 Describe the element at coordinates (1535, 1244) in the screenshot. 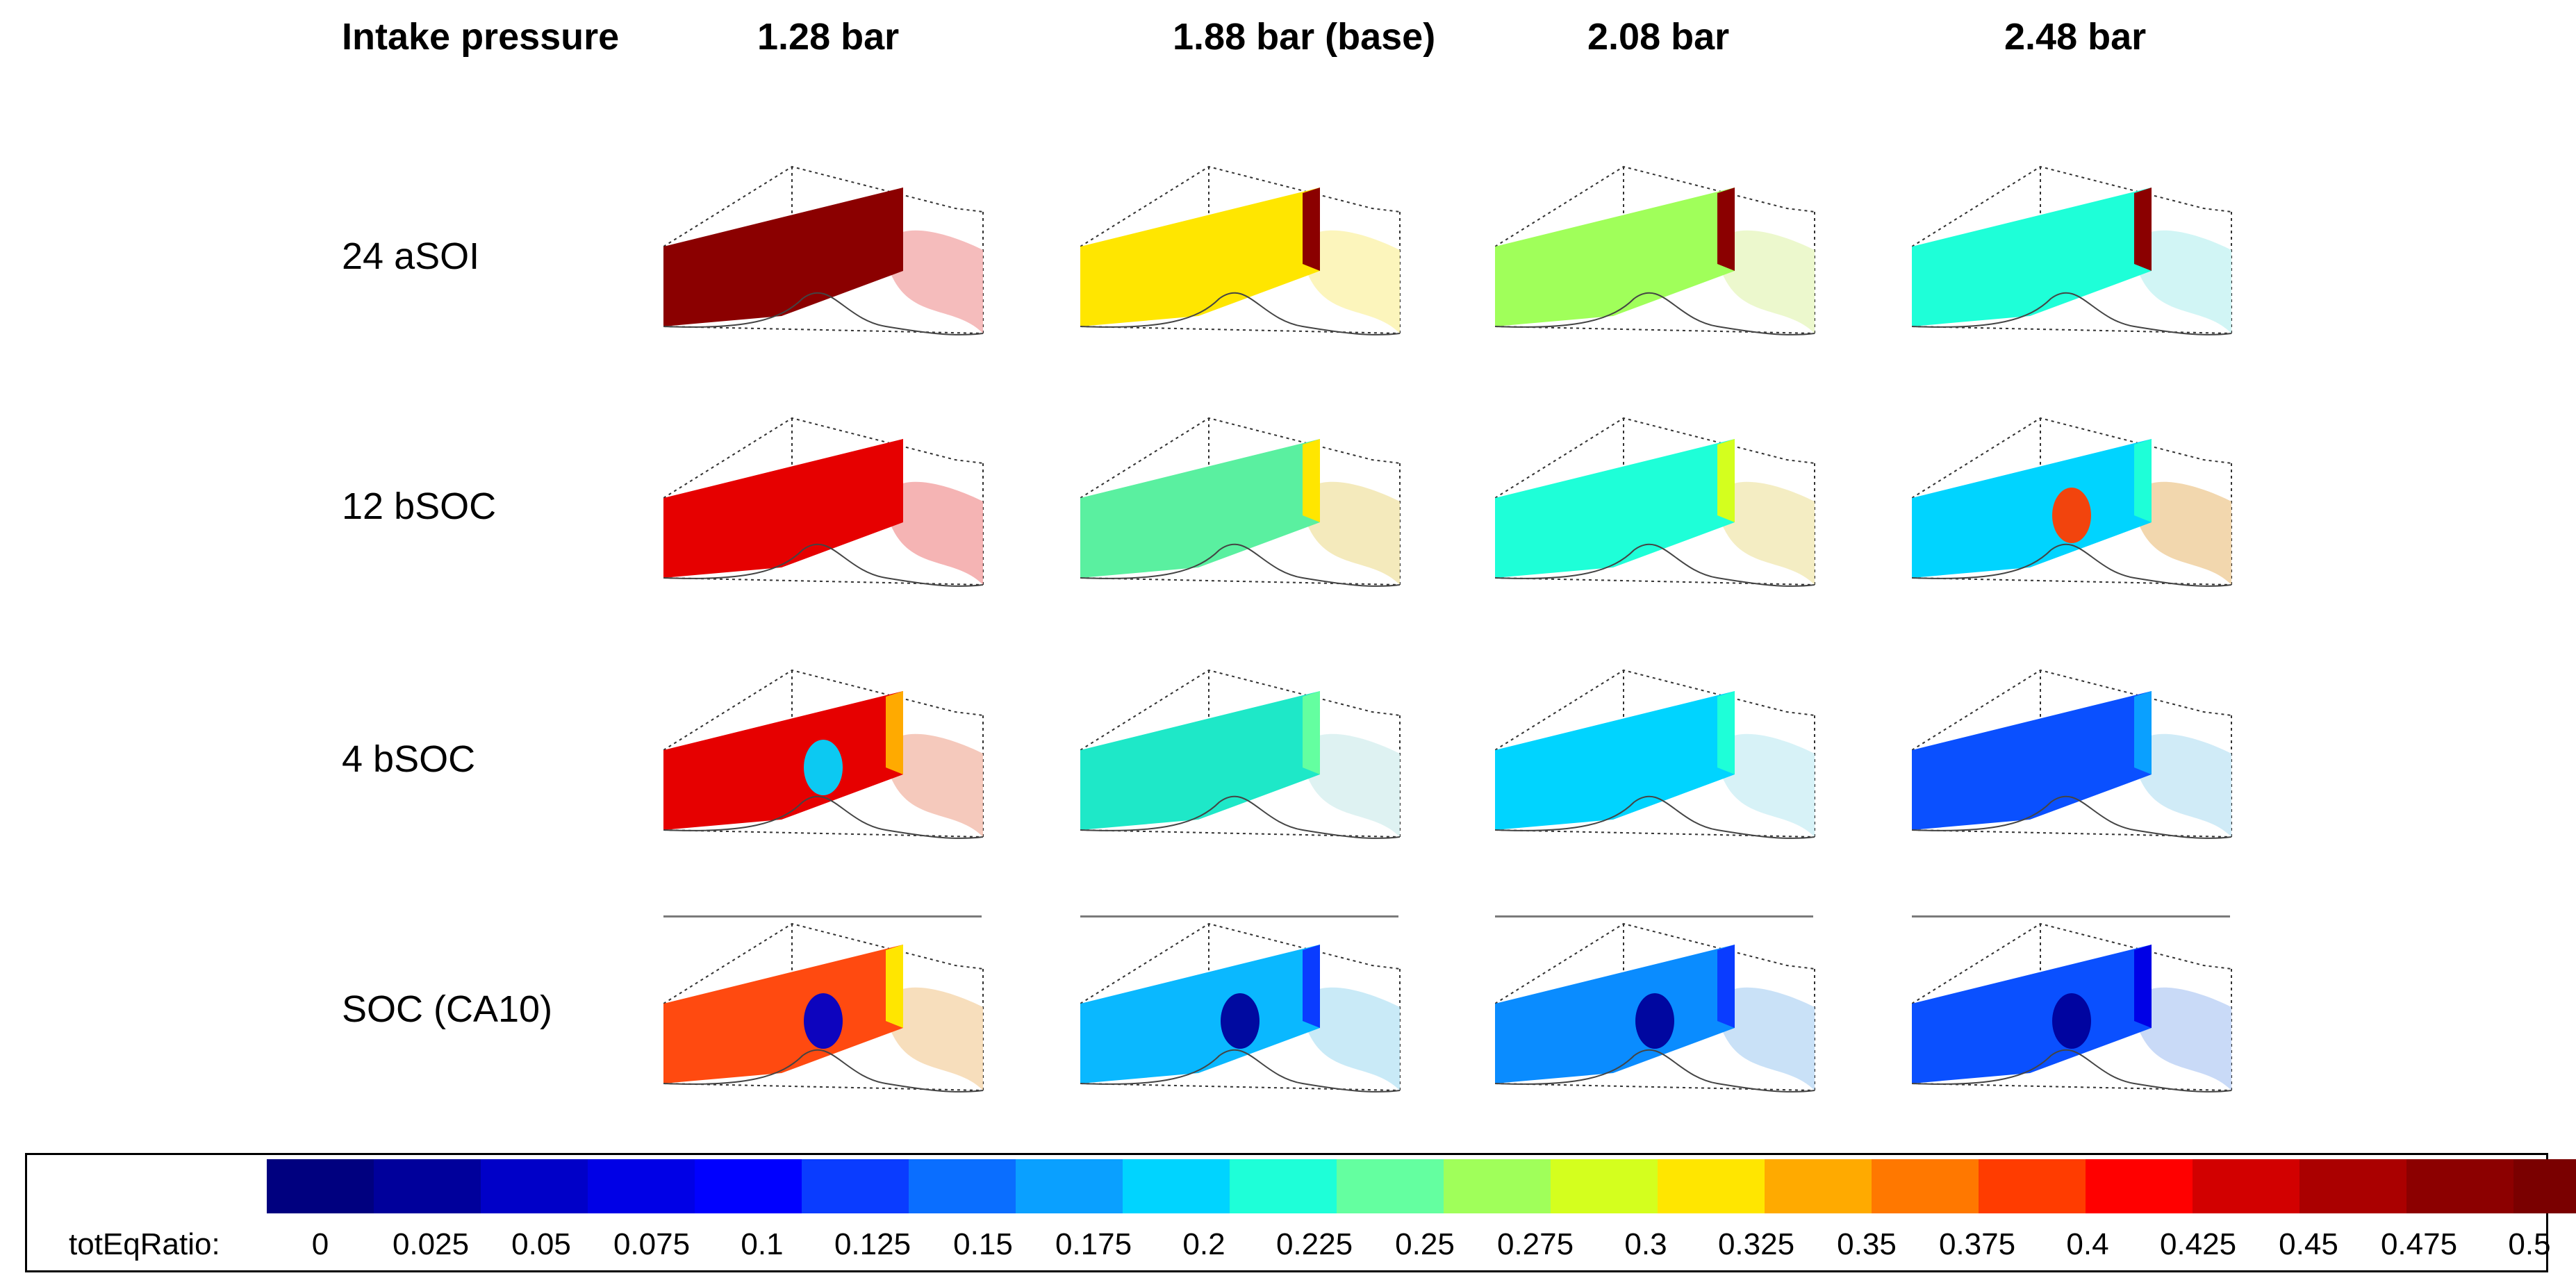

I see `colorbar-tick-label: 0.275` at that location.